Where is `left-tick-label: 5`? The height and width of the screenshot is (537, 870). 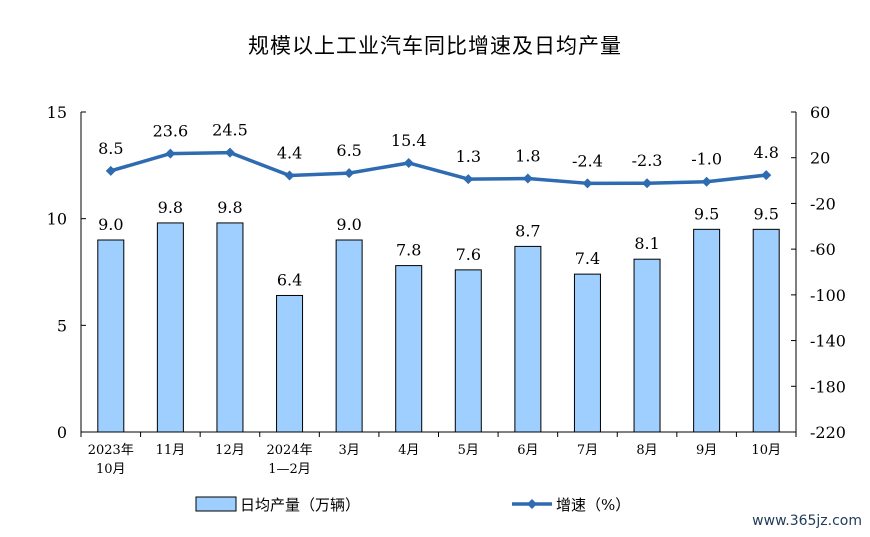
left-tick-label: 5 is located at coordinates (62, 325).